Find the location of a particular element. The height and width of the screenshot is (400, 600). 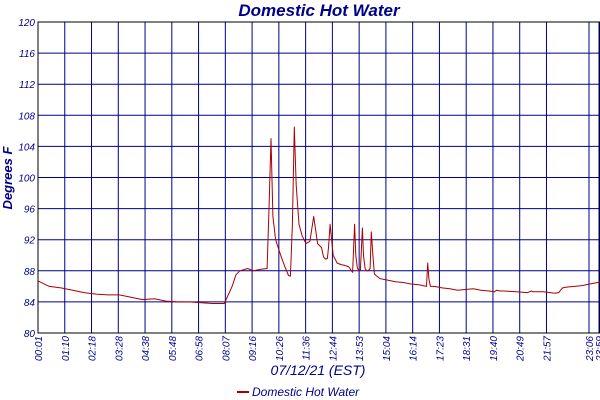

x-axis-label: 07/12/21 (EST) is located at coordinates (318, 370).